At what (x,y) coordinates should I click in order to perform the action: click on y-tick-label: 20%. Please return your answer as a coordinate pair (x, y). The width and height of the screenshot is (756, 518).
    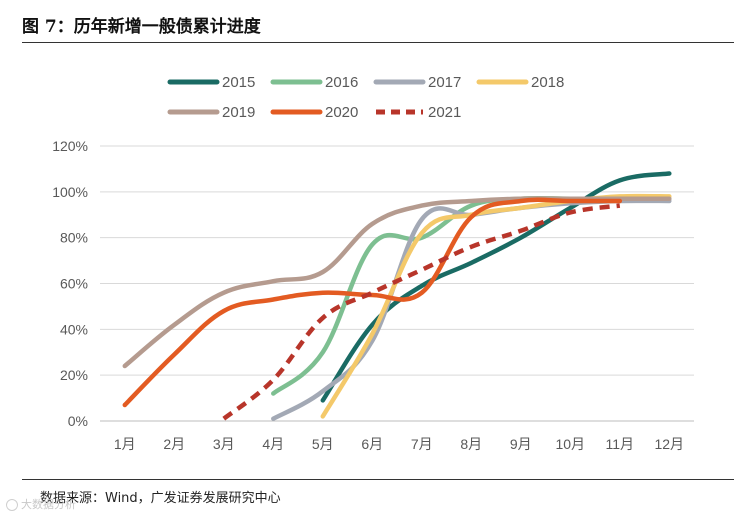
    Looking at the image, I should click on (74, 375).